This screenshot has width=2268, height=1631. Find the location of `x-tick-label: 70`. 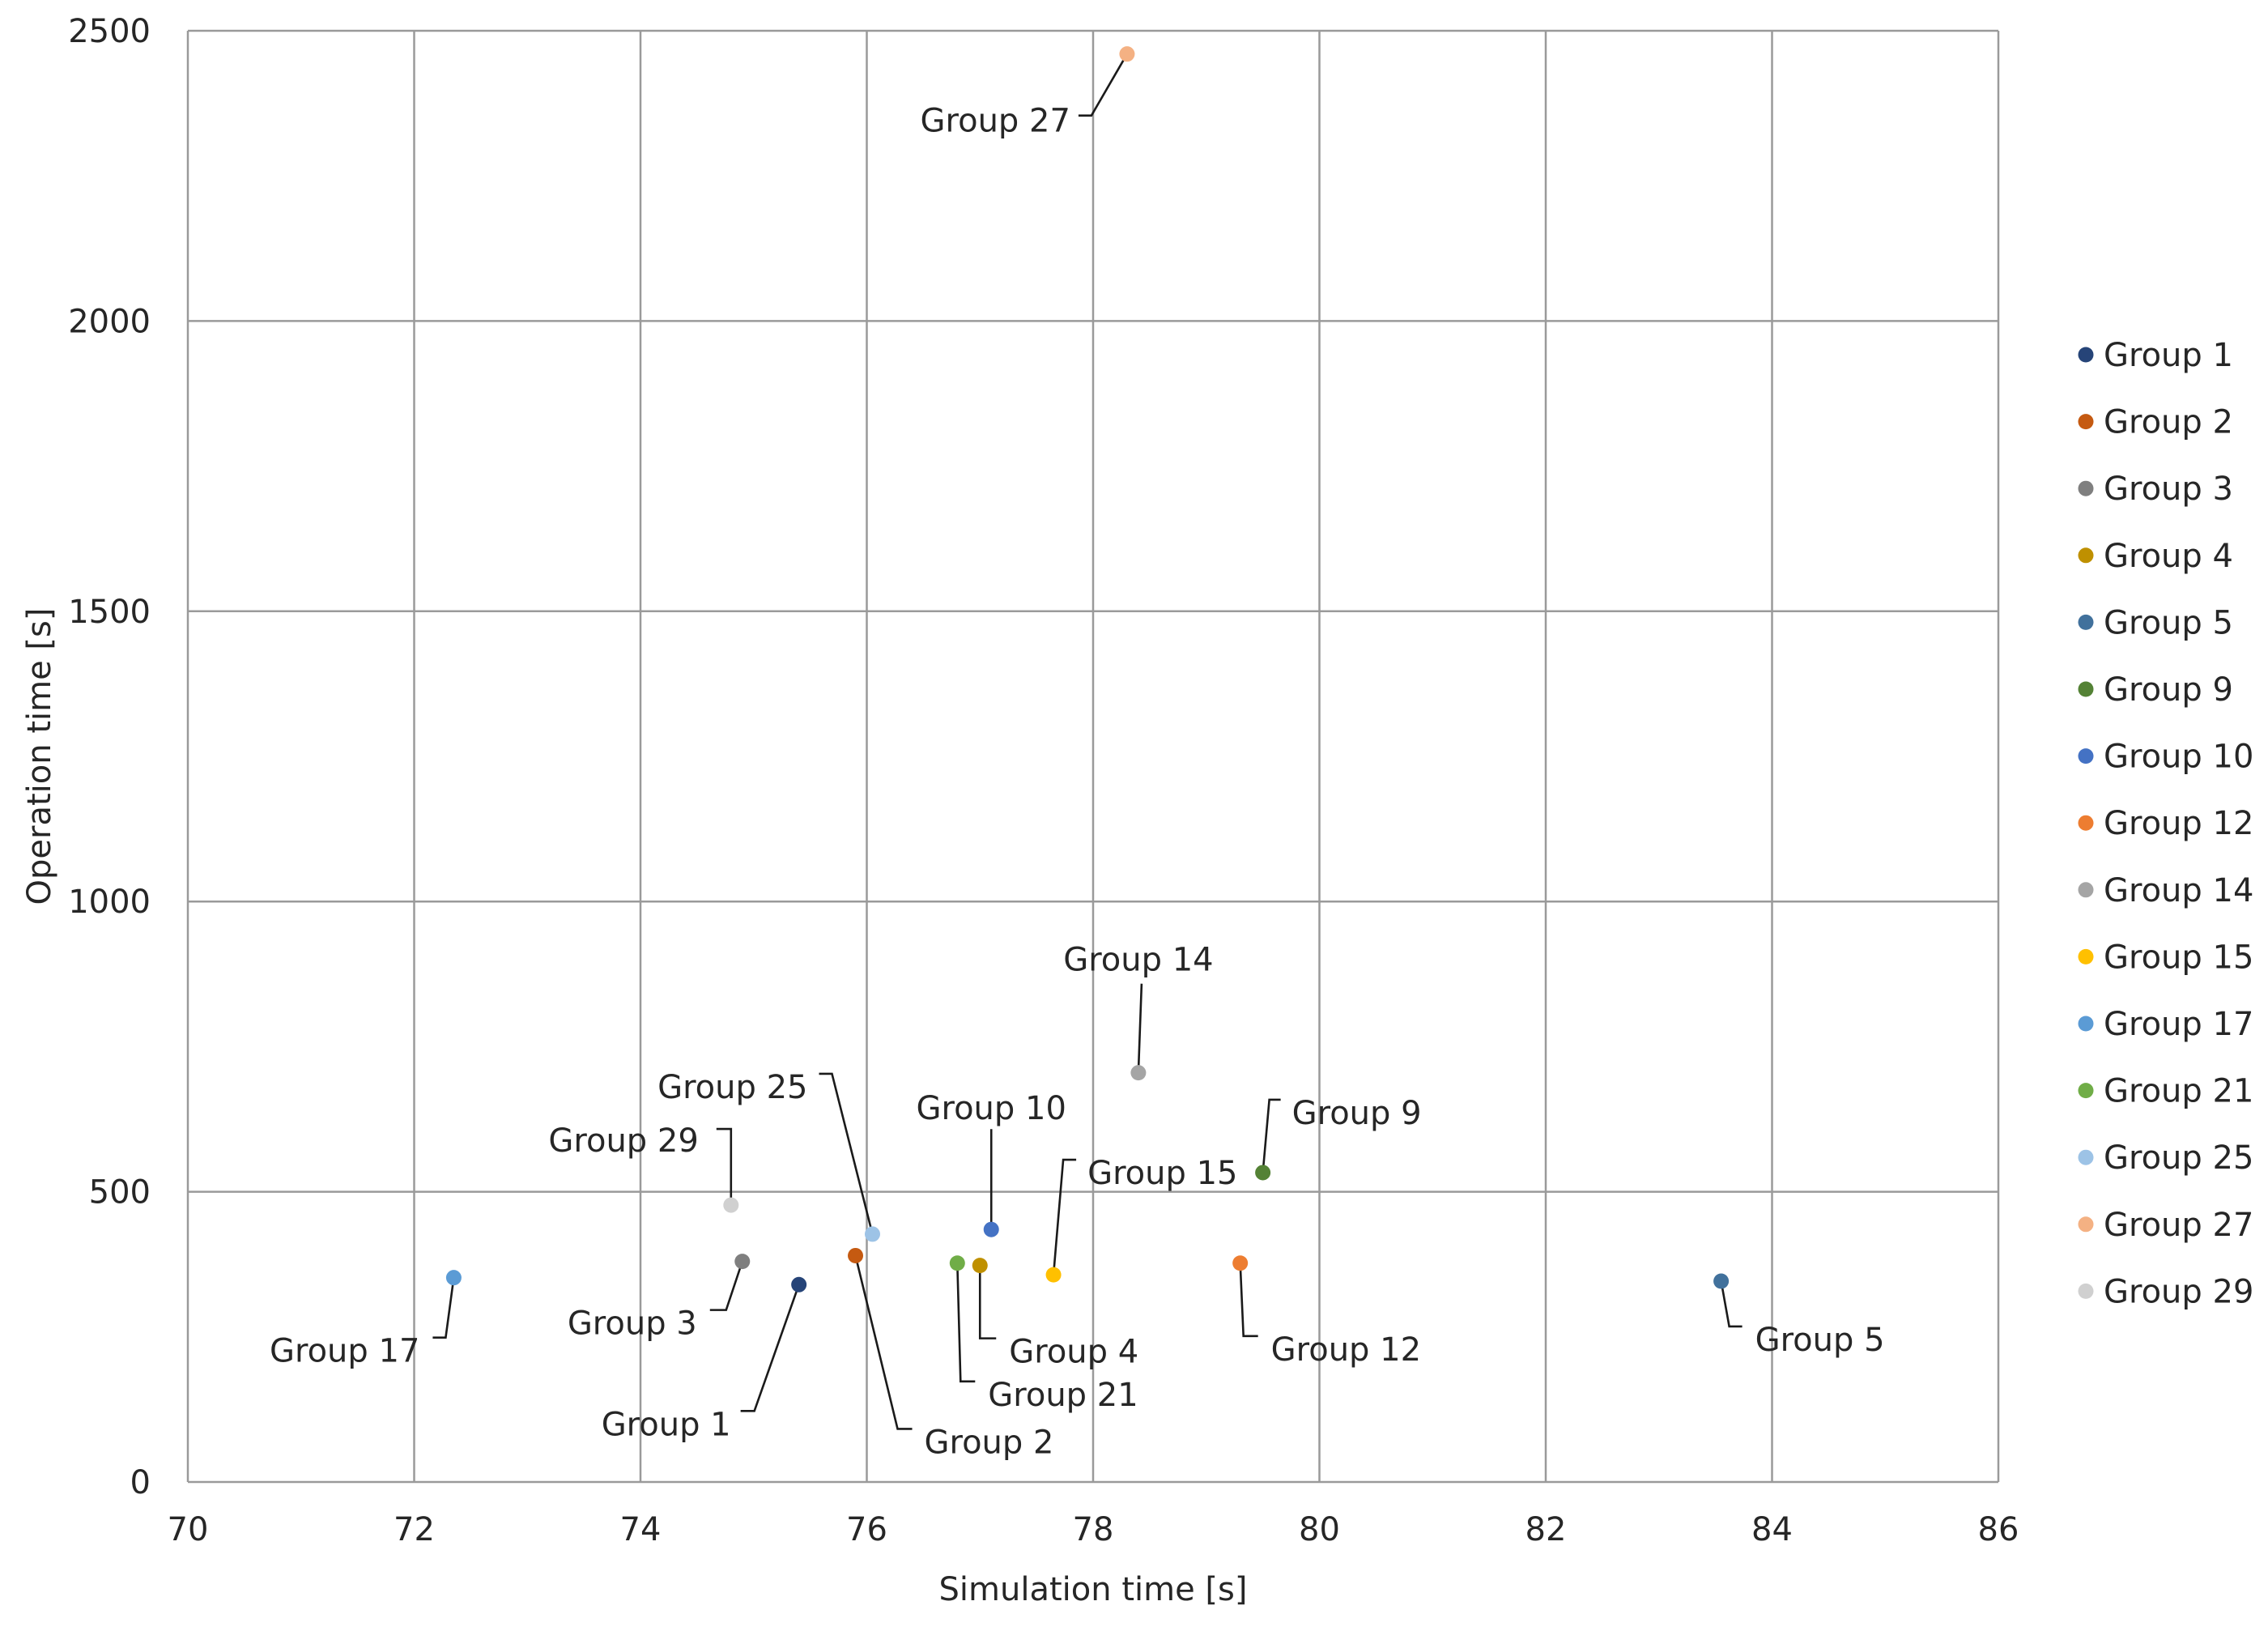

x-tick-label: 70 is located at coordinates (188, 1529).